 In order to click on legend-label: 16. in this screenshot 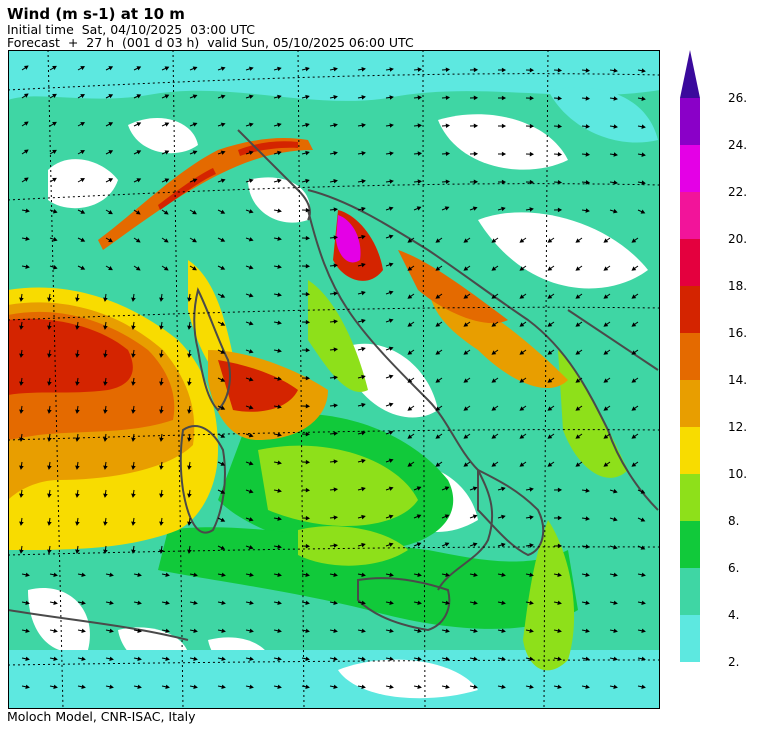, I will do `click(737, 333)`.